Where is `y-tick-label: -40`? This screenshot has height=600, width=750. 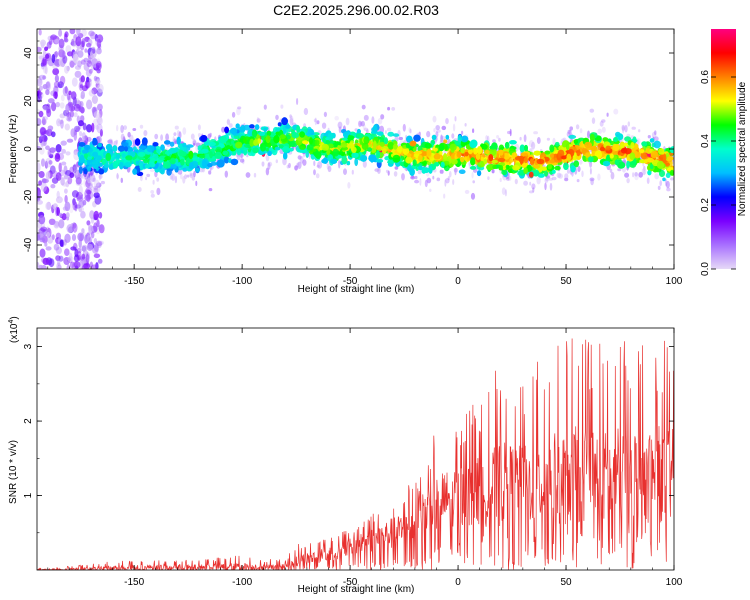
y-tick-label: -40 is located at coordinates (28, 244).